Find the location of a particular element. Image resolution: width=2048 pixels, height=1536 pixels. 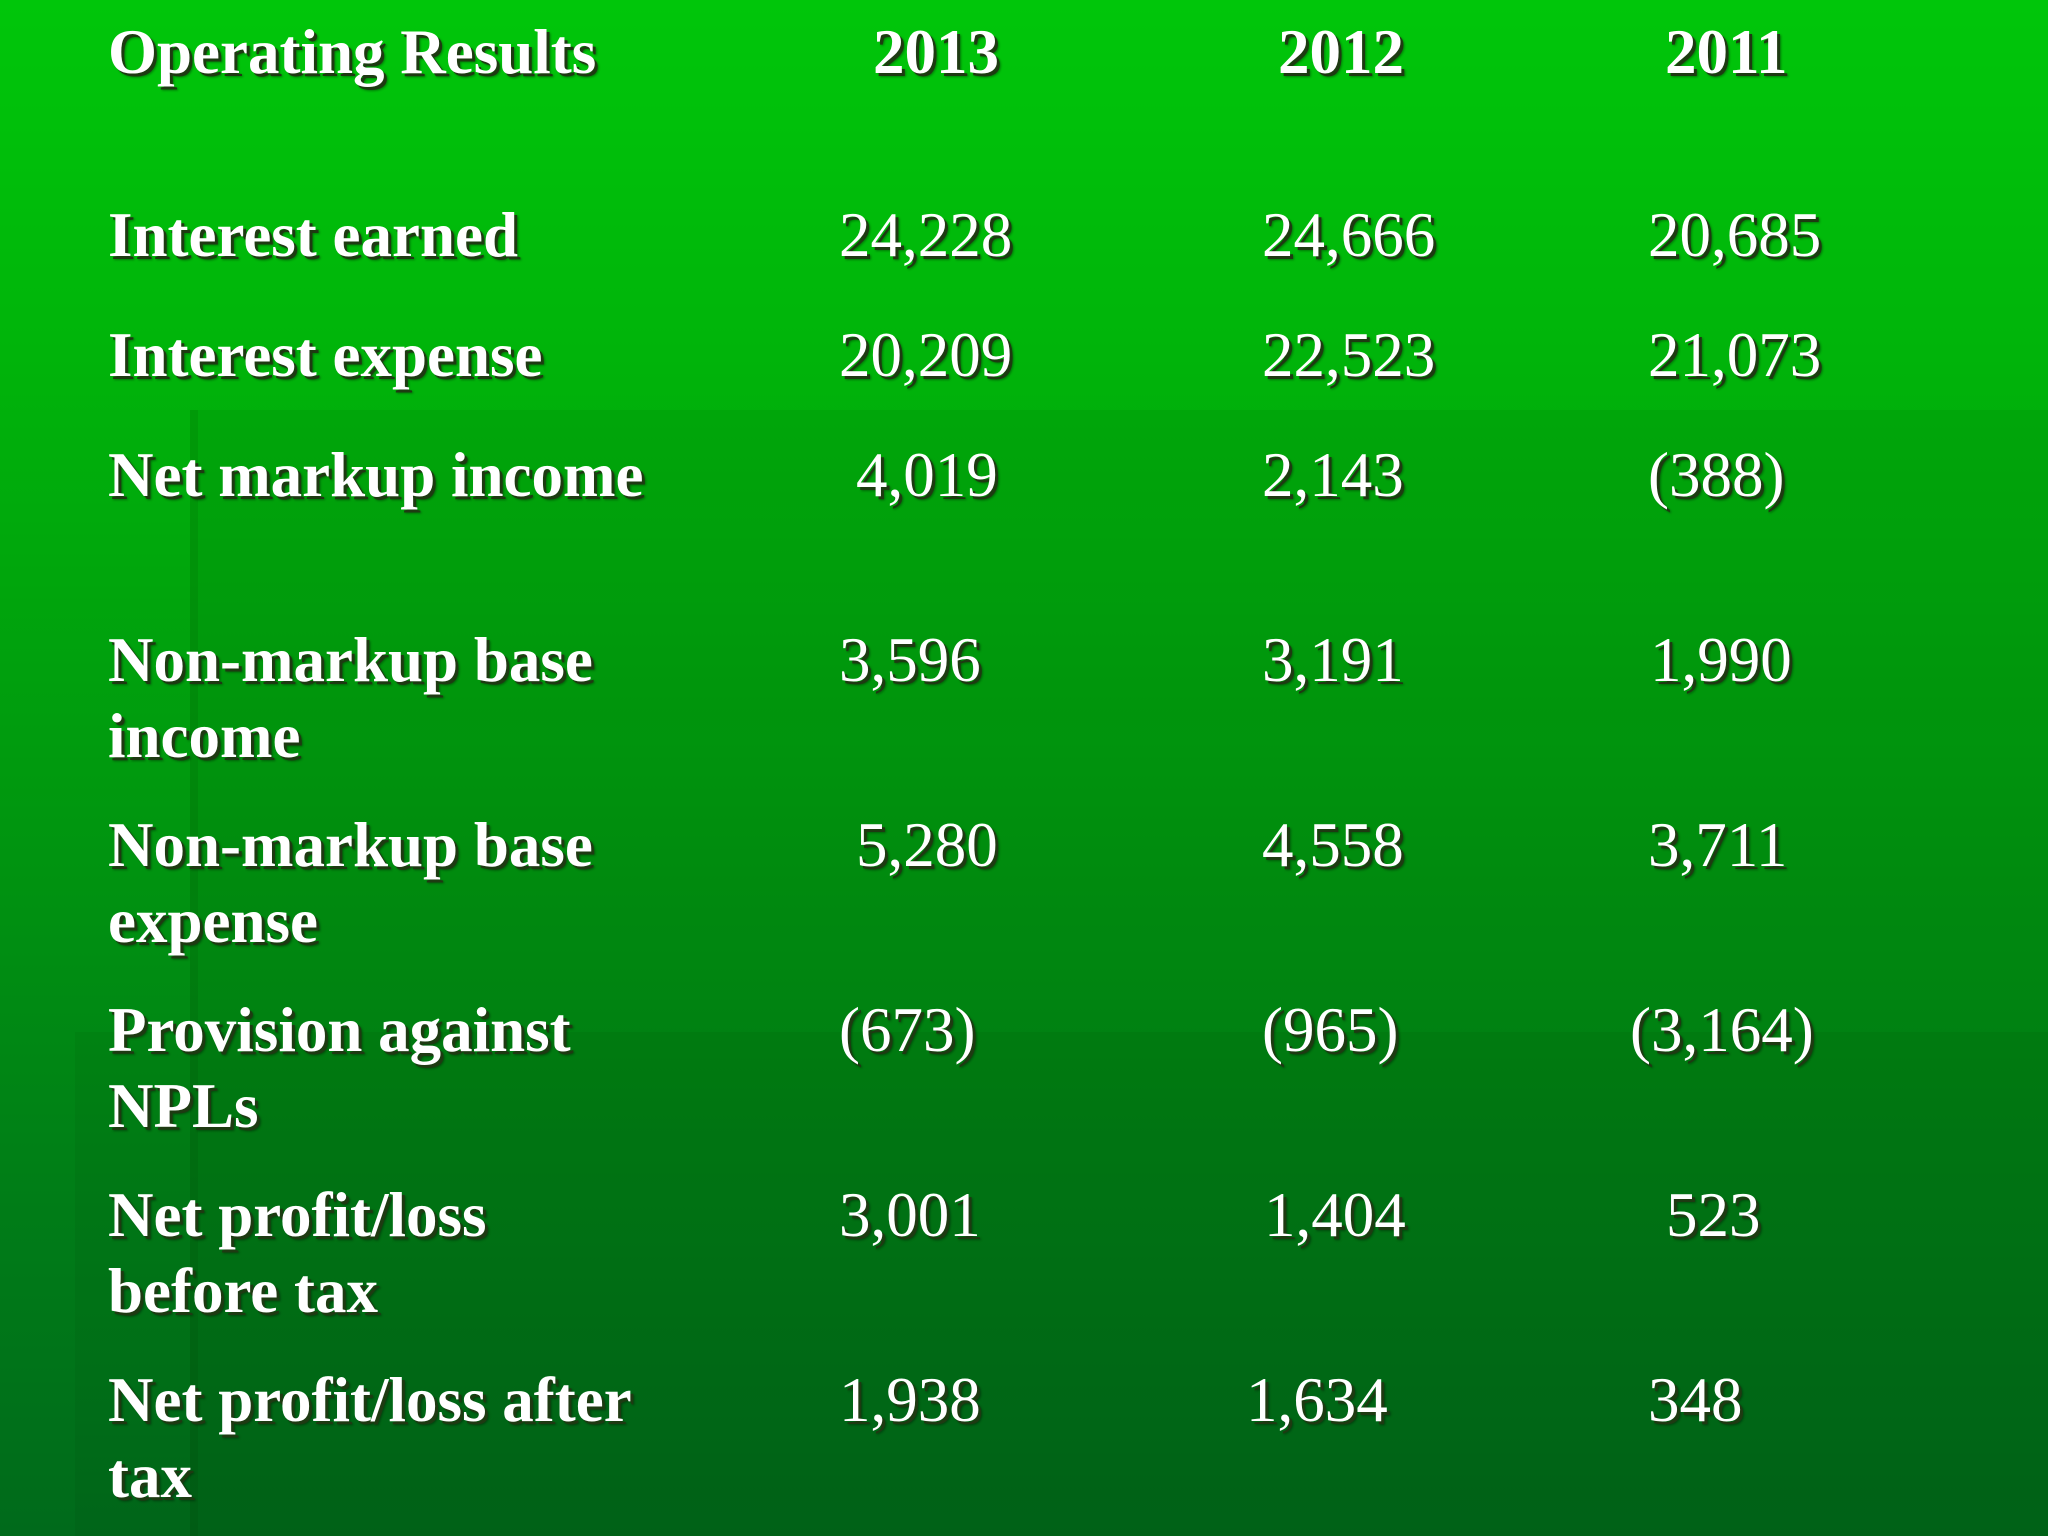

year-header-2011: 2011 is located at coordinates (1726, 52).